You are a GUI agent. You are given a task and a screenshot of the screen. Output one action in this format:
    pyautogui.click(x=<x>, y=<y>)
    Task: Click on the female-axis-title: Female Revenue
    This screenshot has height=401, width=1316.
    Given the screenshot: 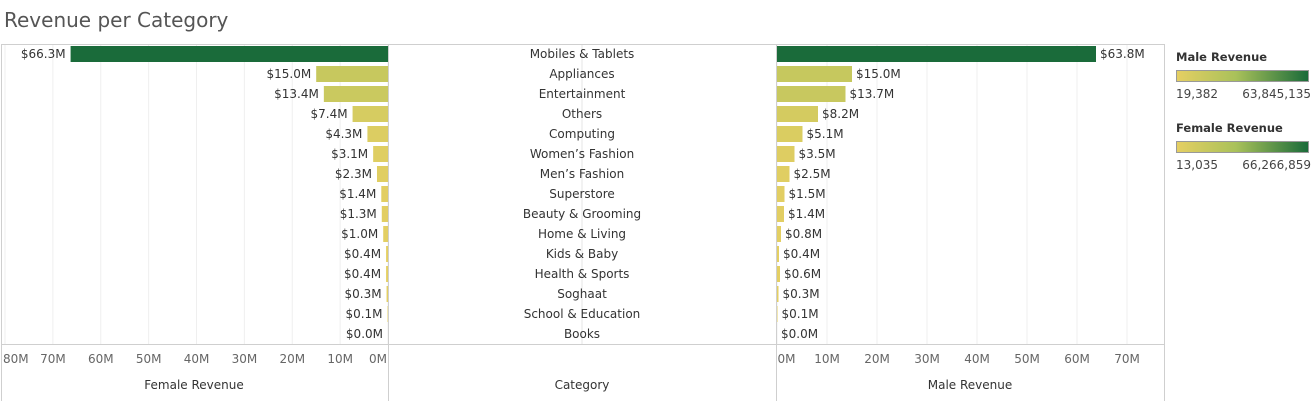 What is the action you would take?
    pyautogui.click(x=193, y=385)
    